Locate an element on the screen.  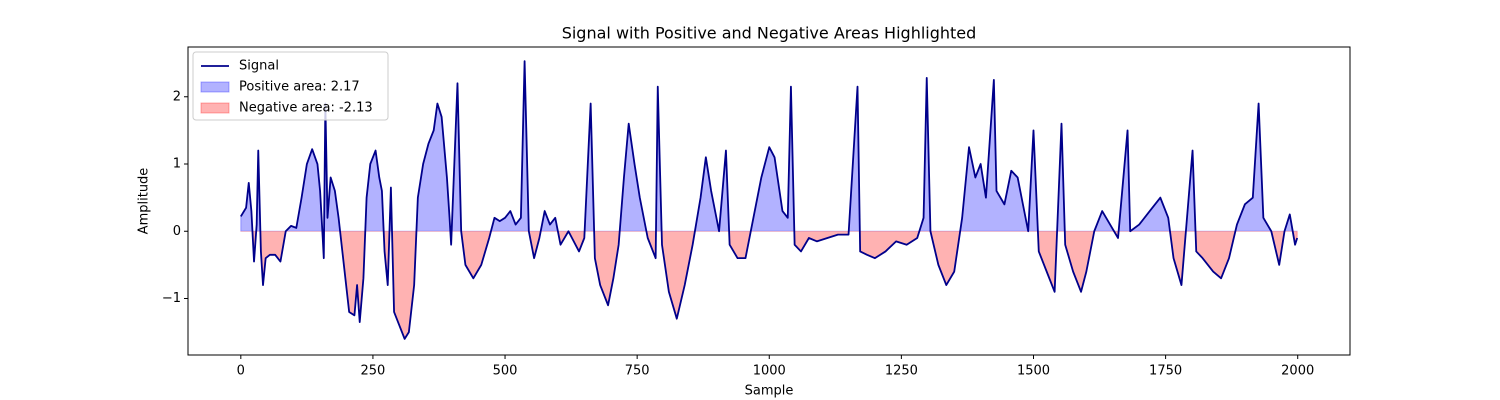
x-tick-label: 1250 is located at coordinates (901, 371).